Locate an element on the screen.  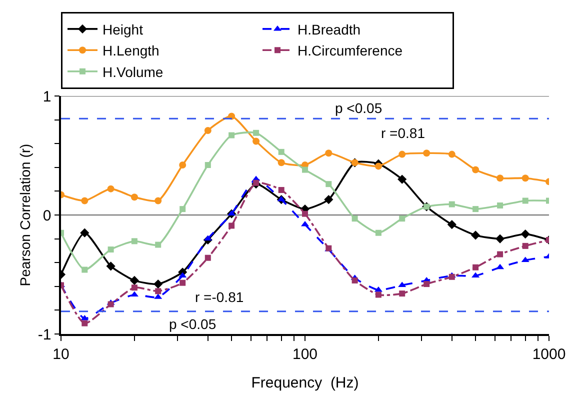
legend-label: H.Circumference is located at coordinates (350, 50).